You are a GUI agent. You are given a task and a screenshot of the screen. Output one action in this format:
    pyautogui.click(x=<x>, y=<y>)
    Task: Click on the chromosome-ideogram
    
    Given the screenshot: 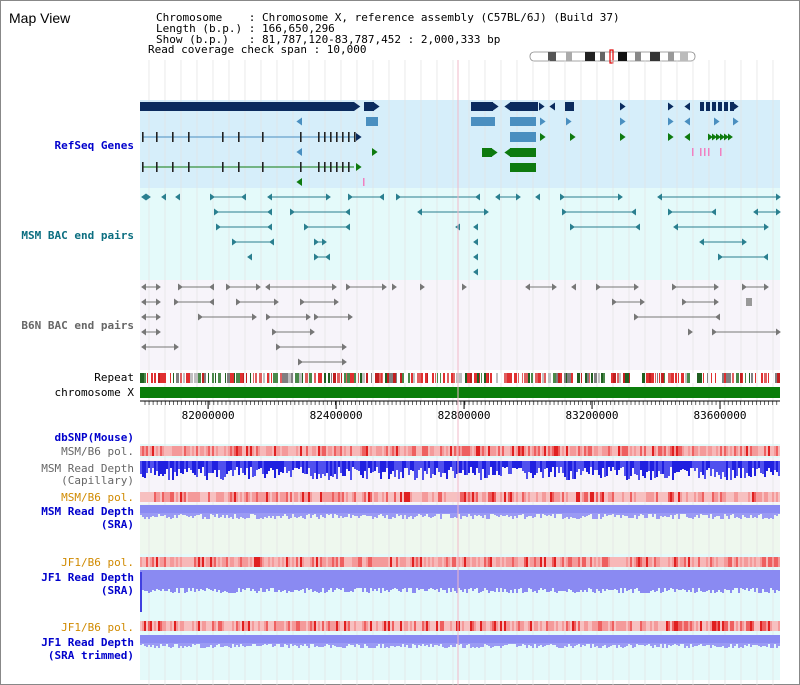 What is the action you would take?
    pyautogui.click(x=612, y=56)
    